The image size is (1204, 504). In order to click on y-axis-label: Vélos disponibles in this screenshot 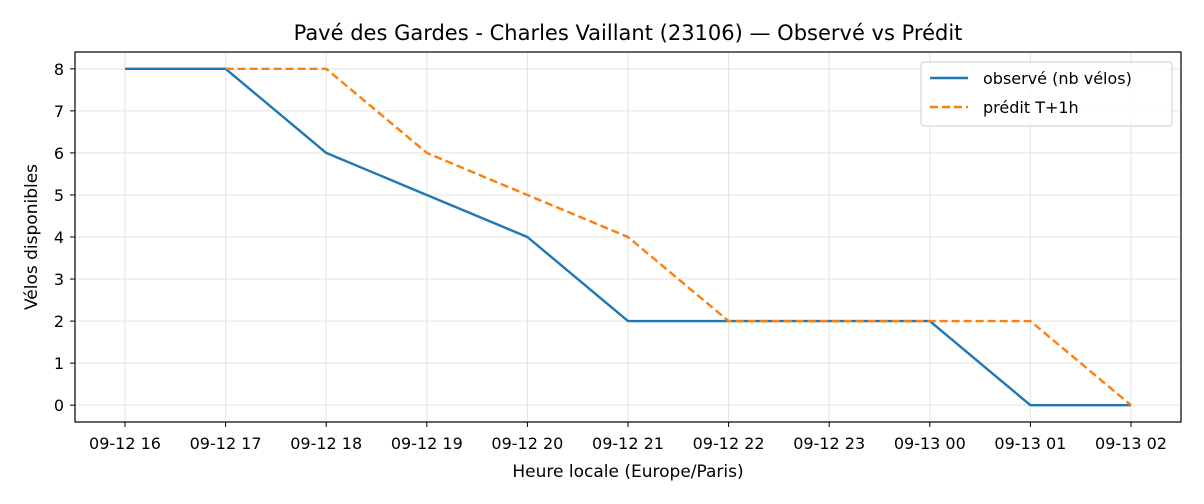, I will do `click(32, 237)`.